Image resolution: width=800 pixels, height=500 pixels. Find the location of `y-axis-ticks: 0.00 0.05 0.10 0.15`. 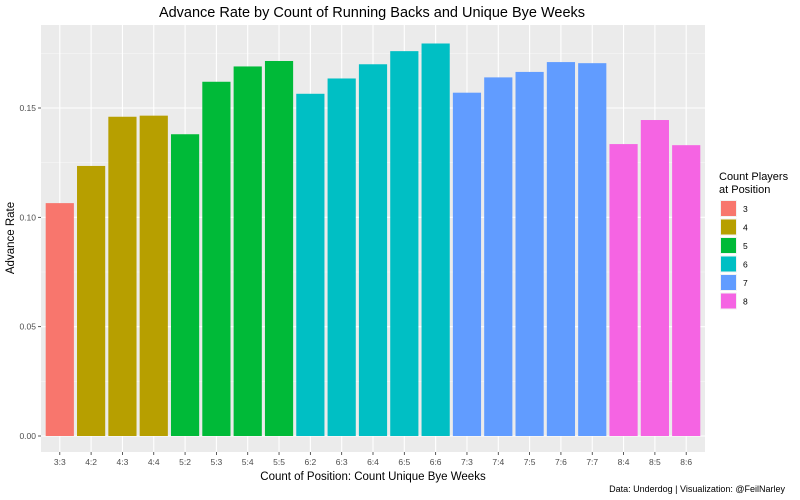

y-axis-ticks: 0.00 0.05 0.10 0.15 is located at coordinates (30, 272).